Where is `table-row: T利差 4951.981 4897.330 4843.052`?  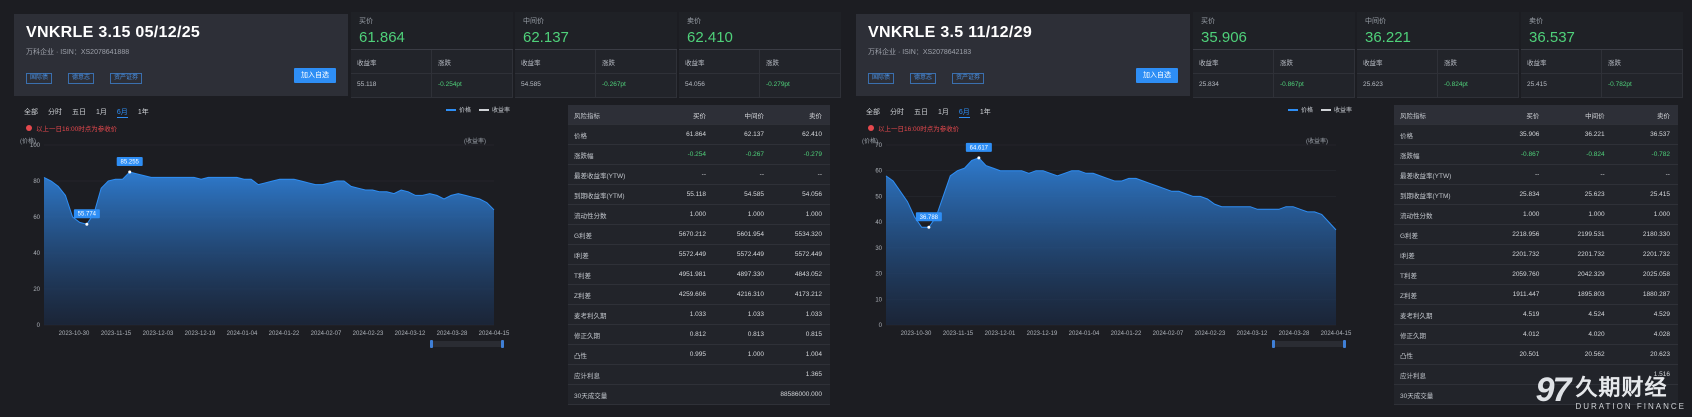
table-row: T利差 4951.981 4897.330 4843.052 is located at coordinates (699, 275).